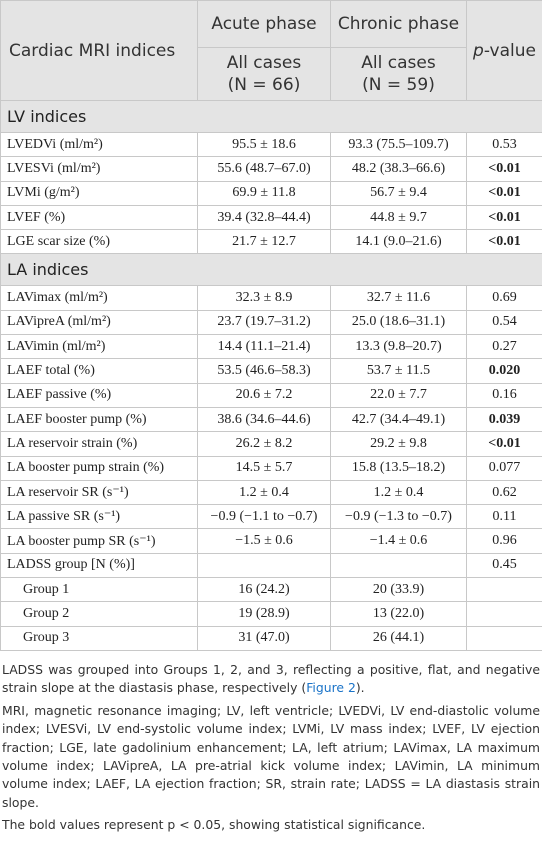 This screenshot has height=849, width=542. What do you see at coordinates (398, 444) in the screenshot?
I see `chronic-cell: 29.2 ± 9.8` at bounding box center [398, 444].